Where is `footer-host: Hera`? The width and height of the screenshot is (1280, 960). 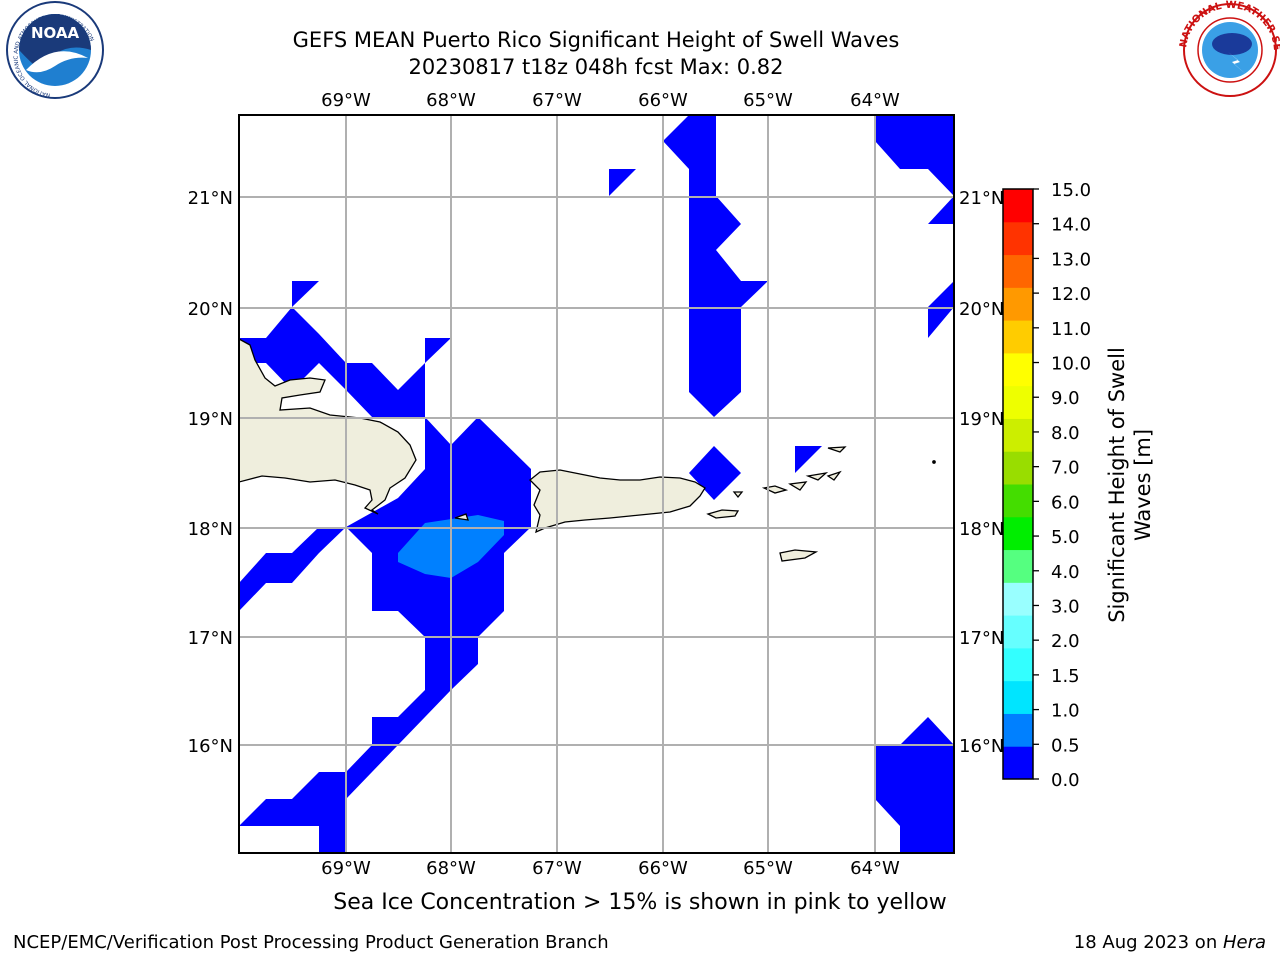
footer-host: Hera is located at coordinates (1244, 942).